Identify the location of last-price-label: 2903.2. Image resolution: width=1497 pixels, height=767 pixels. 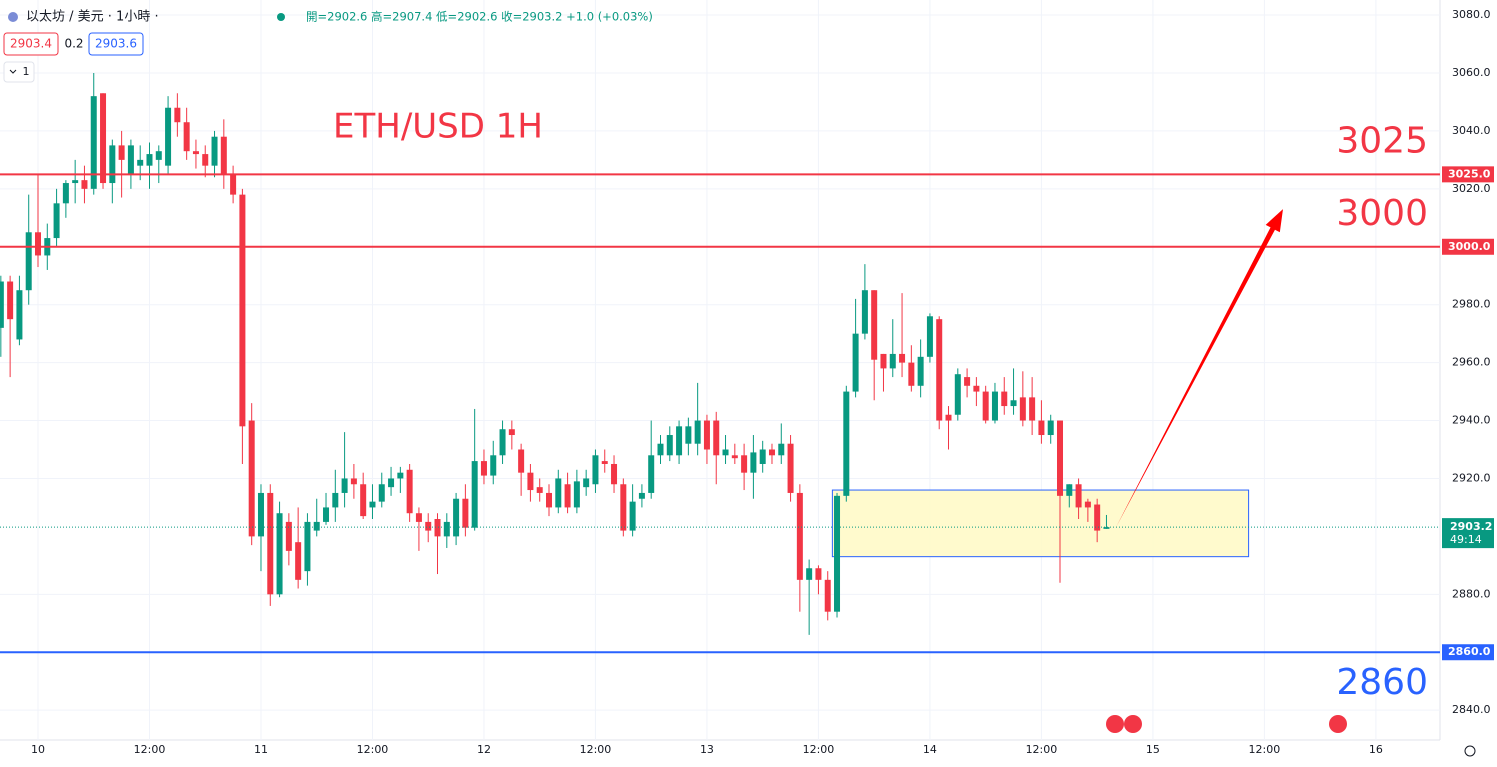
(1471, 526).